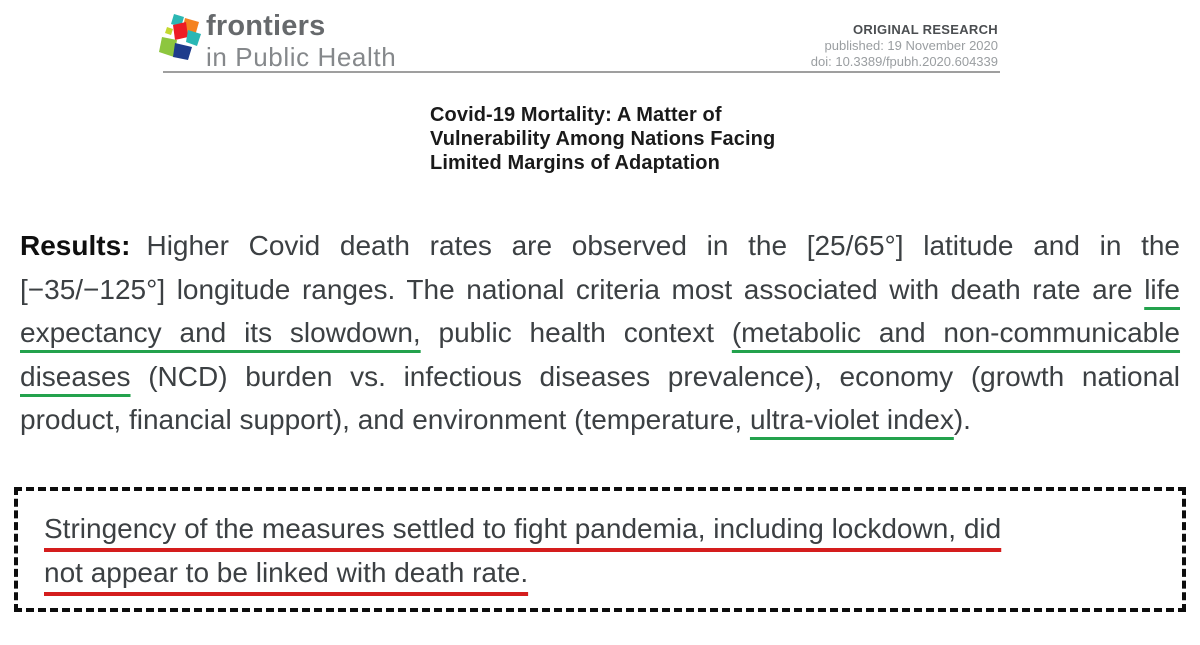 This screenshot has height=645, width=1200. I want to click on header-divider, so click(581, 72).